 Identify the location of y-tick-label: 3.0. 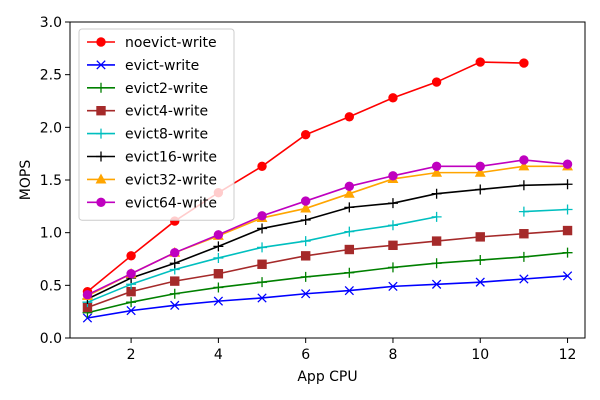
(51, 23).